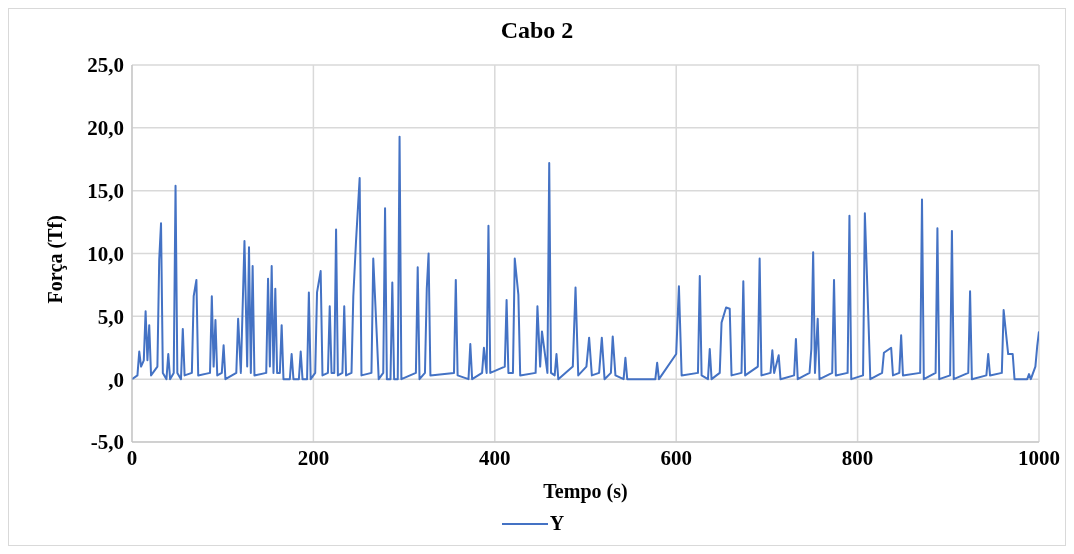 The image size is (1074, 554). What do you see at coordinates (110, 316) in the screenshot?
I see `y-tick-label: 5,0` at bounding box center [110, 316].